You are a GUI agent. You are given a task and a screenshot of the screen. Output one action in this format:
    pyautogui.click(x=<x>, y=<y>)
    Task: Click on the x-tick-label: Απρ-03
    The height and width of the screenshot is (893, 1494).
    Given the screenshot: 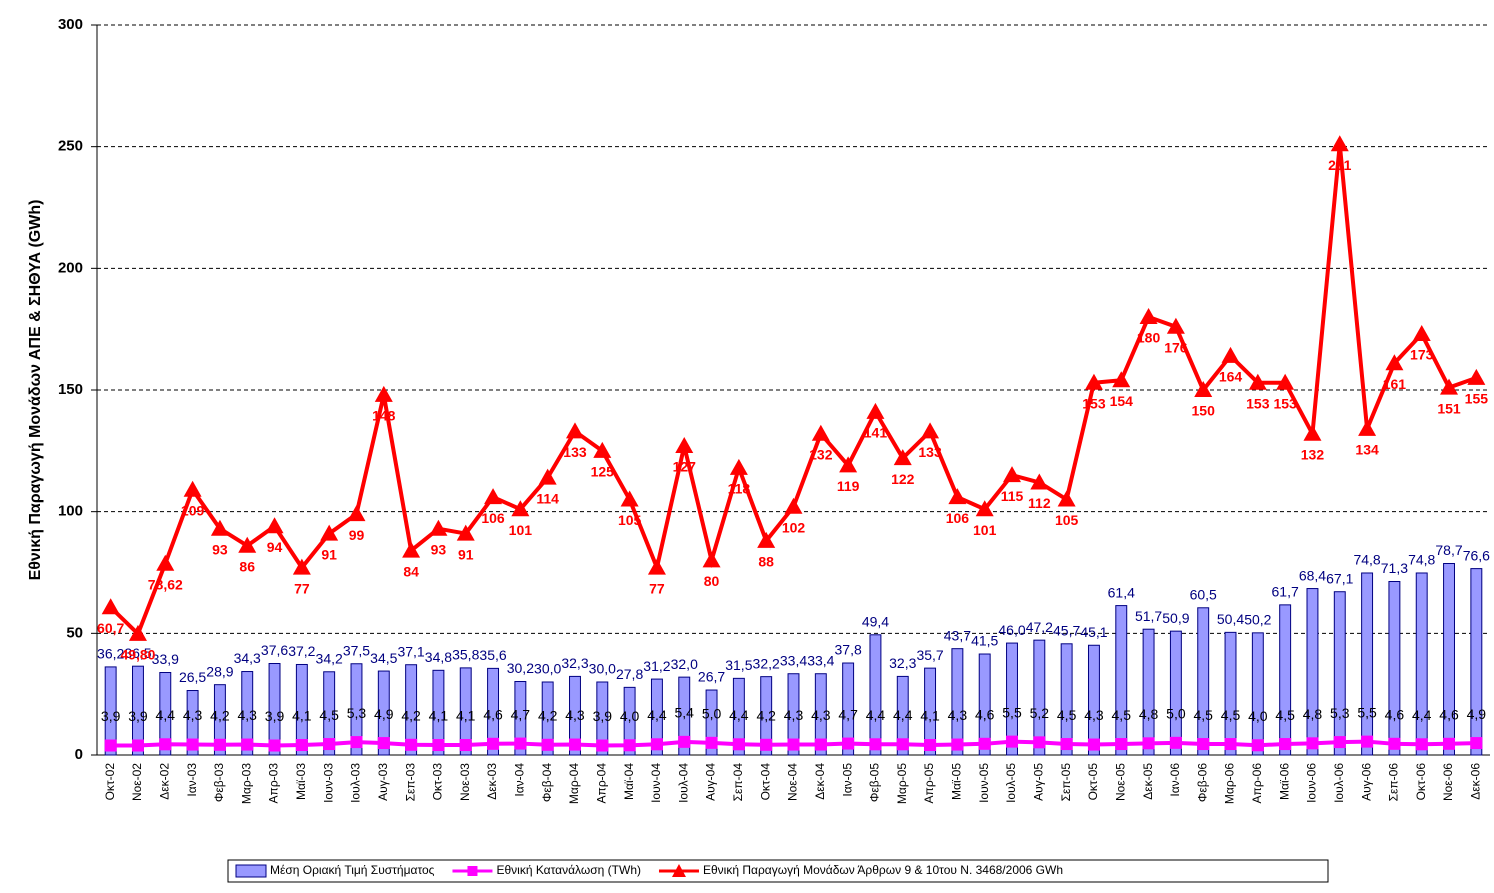 What is the action you would take?
    pyautogui.click(x=274, y=783)
    